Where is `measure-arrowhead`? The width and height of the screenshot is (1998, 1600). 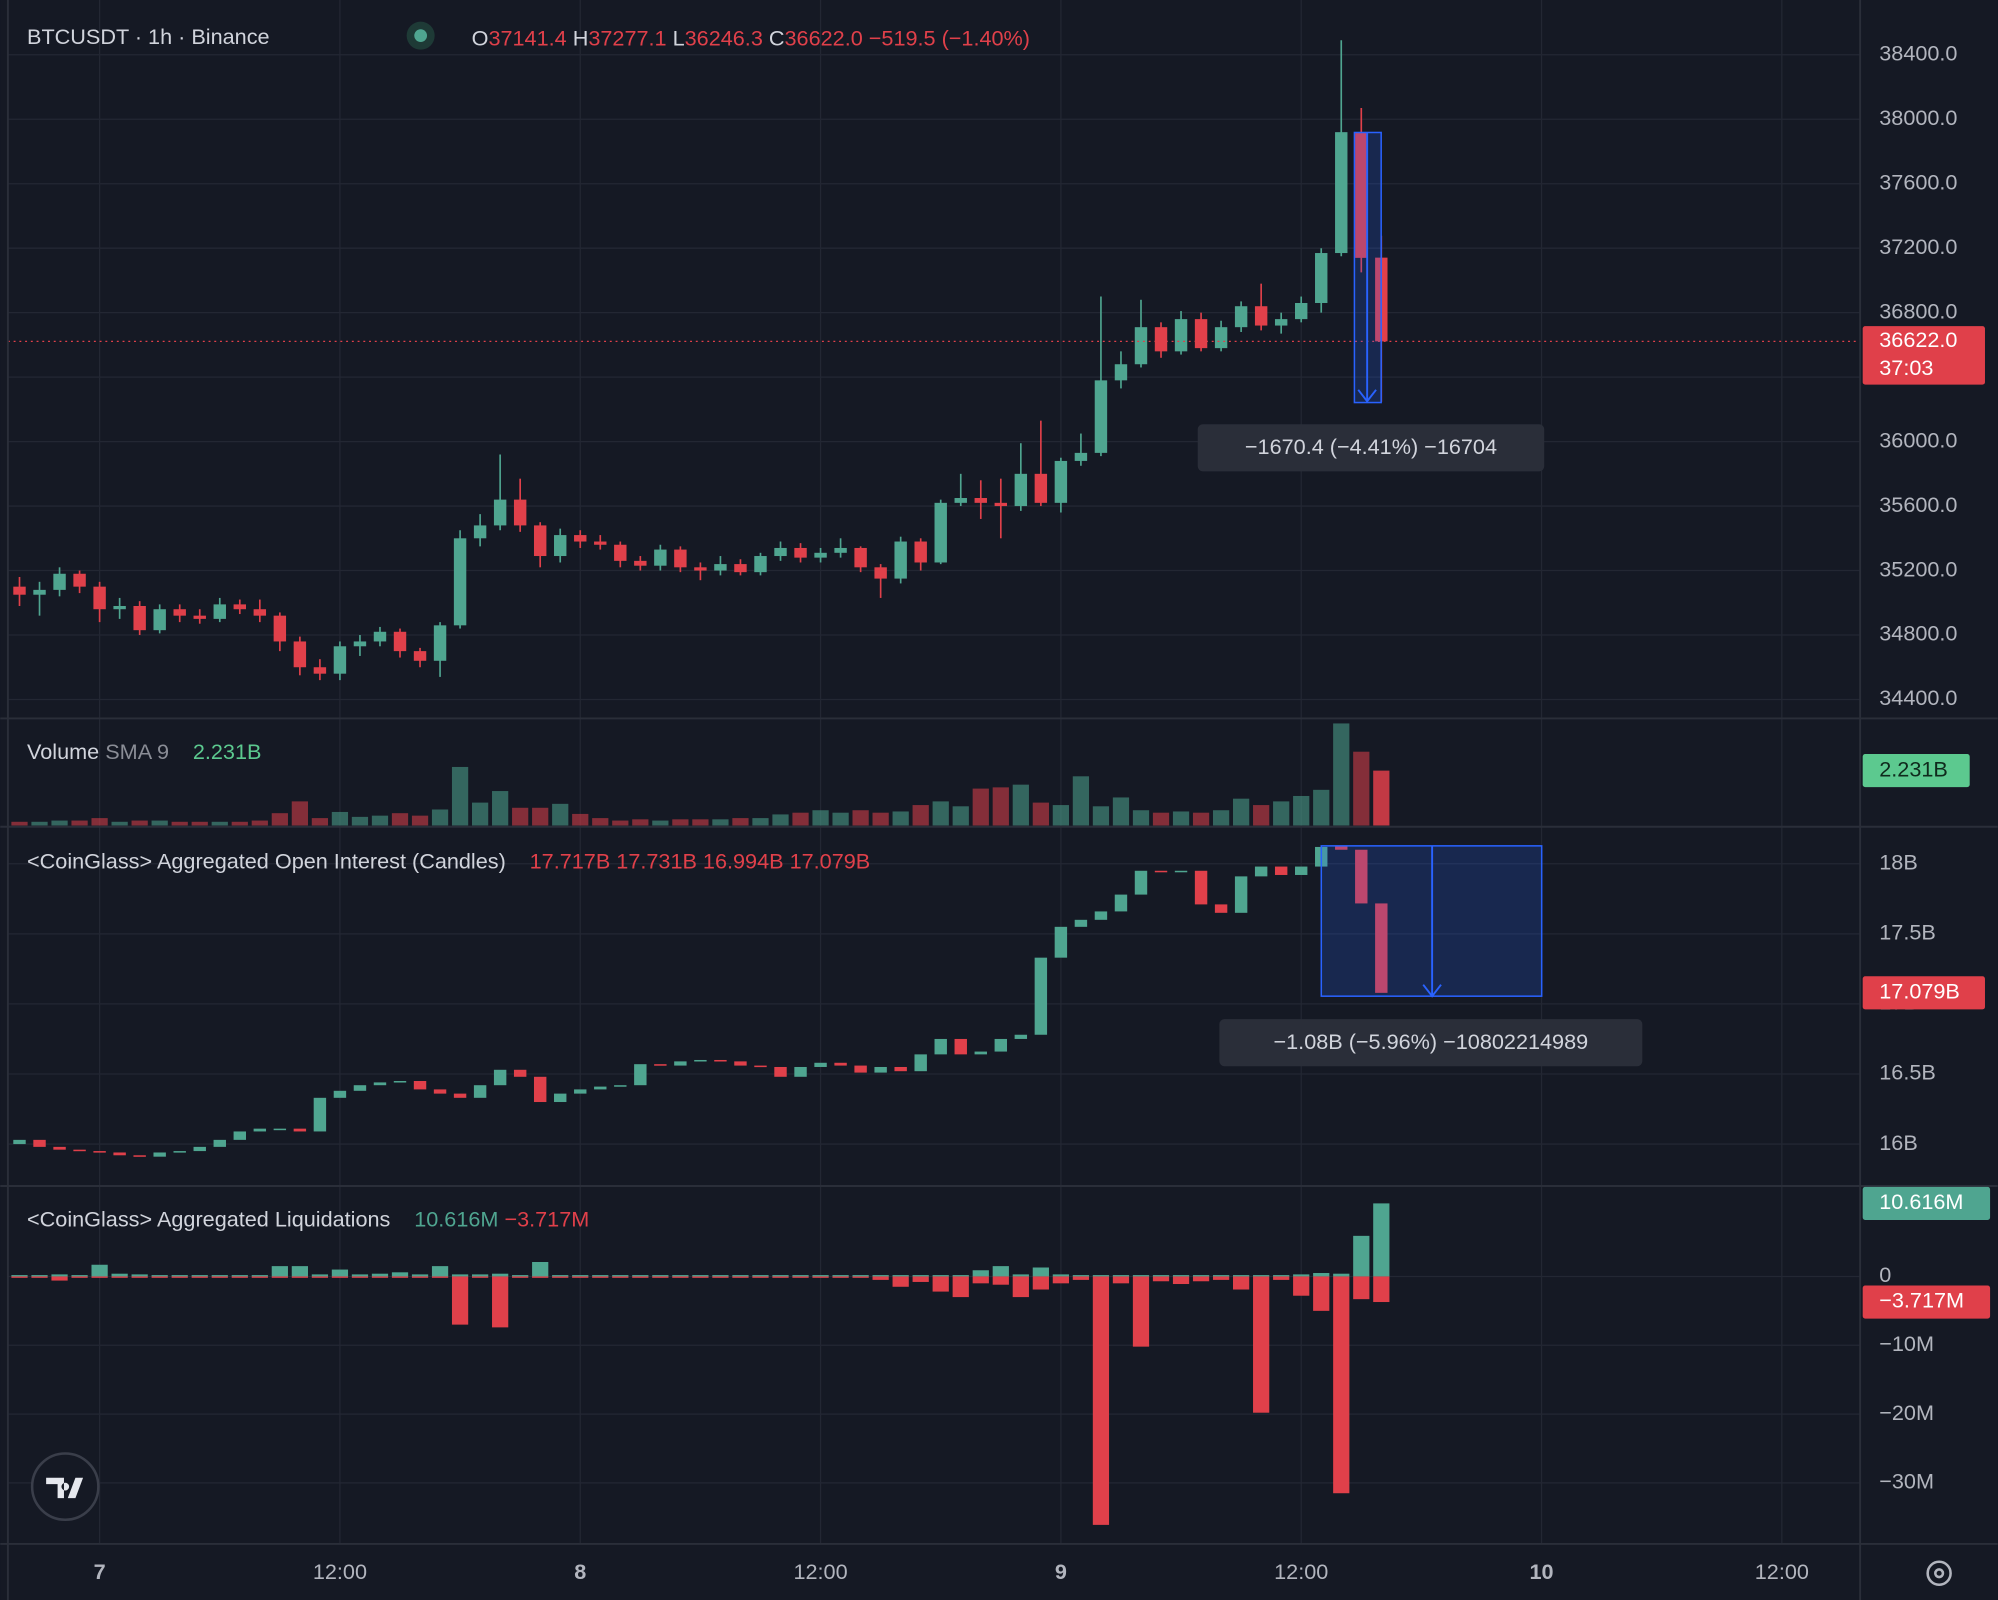 measure-arrowhead is located at coordinates (1432, 991).